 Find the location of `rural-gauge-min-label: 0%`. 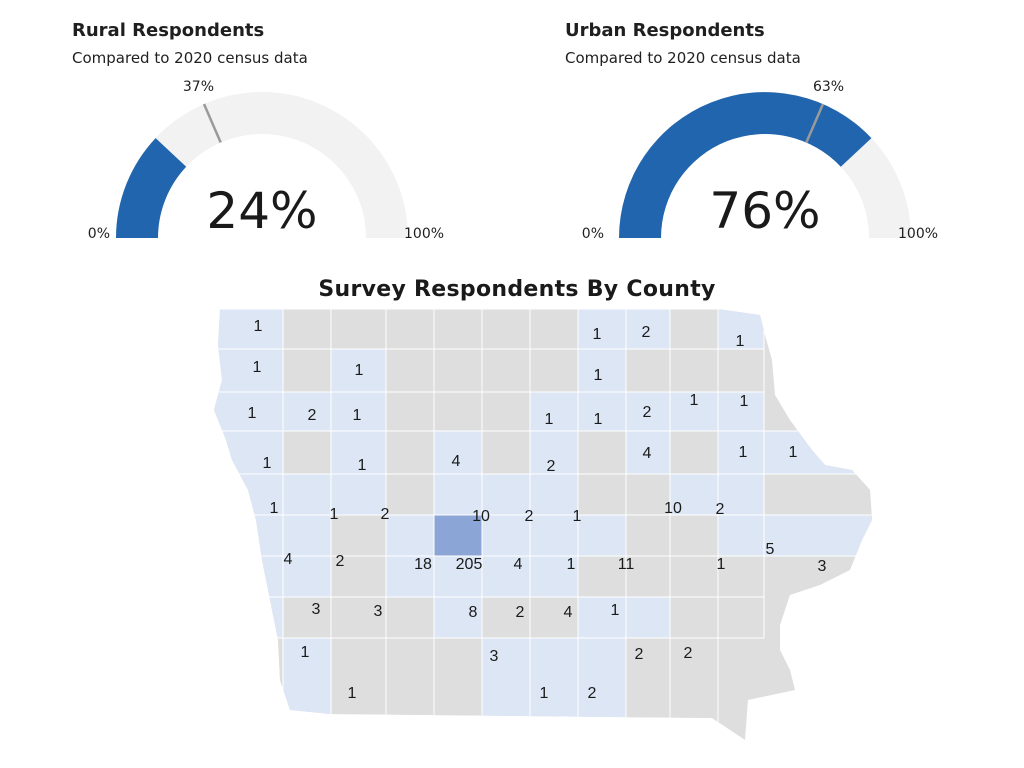

rural-gauge-min-label: 0% is located at coordinates (99, 234).